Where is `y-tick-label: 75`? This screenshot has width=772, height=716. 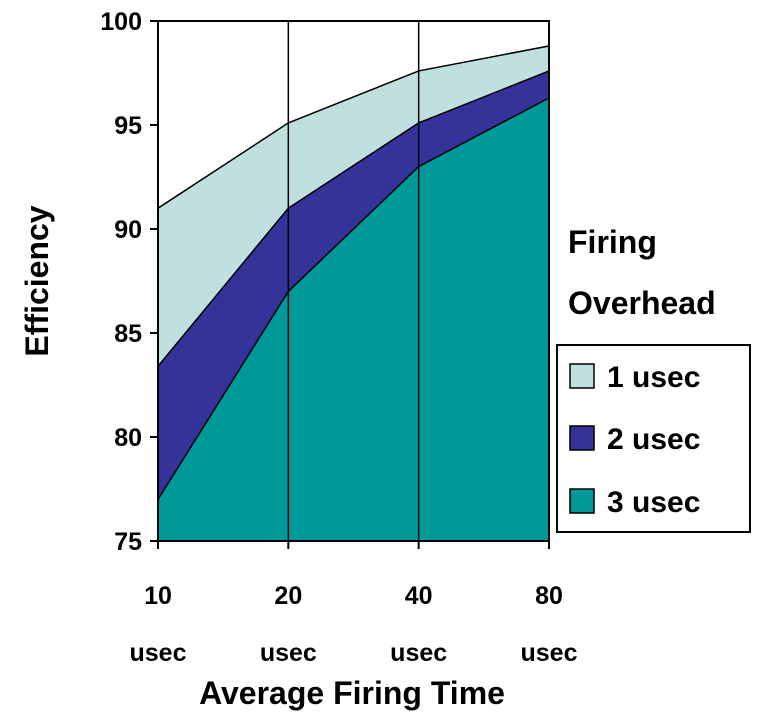 y-tick-label: 75 is located at coordinates (128, 542).